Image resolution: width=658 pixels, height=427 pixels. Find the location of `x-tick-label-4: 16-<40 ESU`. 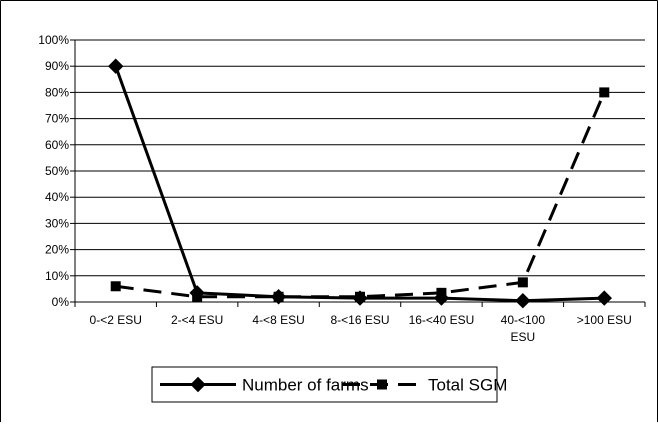

x-tick-label-4: 16-<40 ESU is located at coordinates (442, 320).